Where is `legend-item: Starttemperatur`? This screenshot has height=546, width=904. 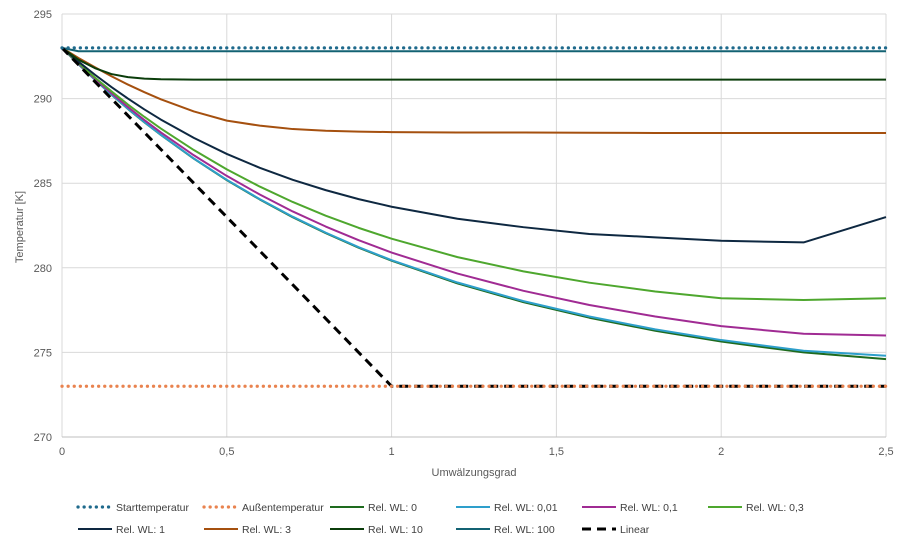
legend-item: Starttemperatur is located at coordinates (132, 508).